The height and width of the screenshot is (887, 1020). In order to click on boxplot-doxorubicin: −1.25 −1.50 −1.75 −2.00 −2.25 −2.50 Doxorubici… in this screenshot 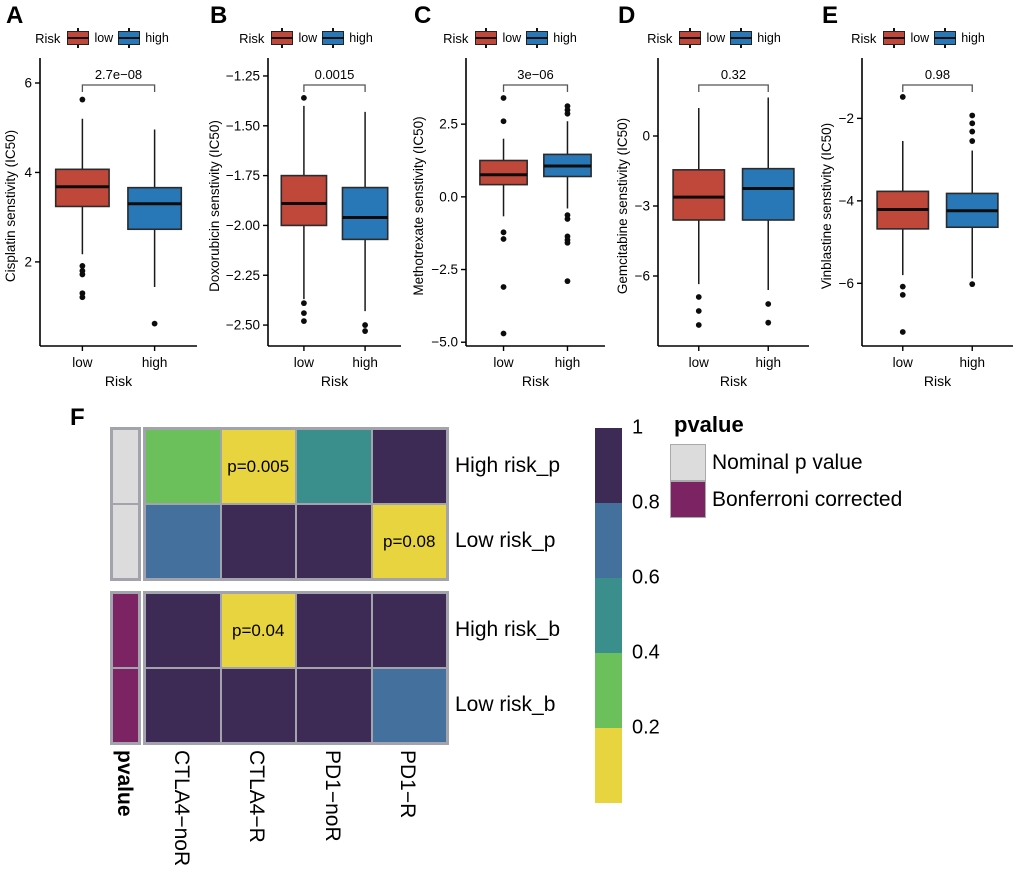, I will do `click(304, 223)`.